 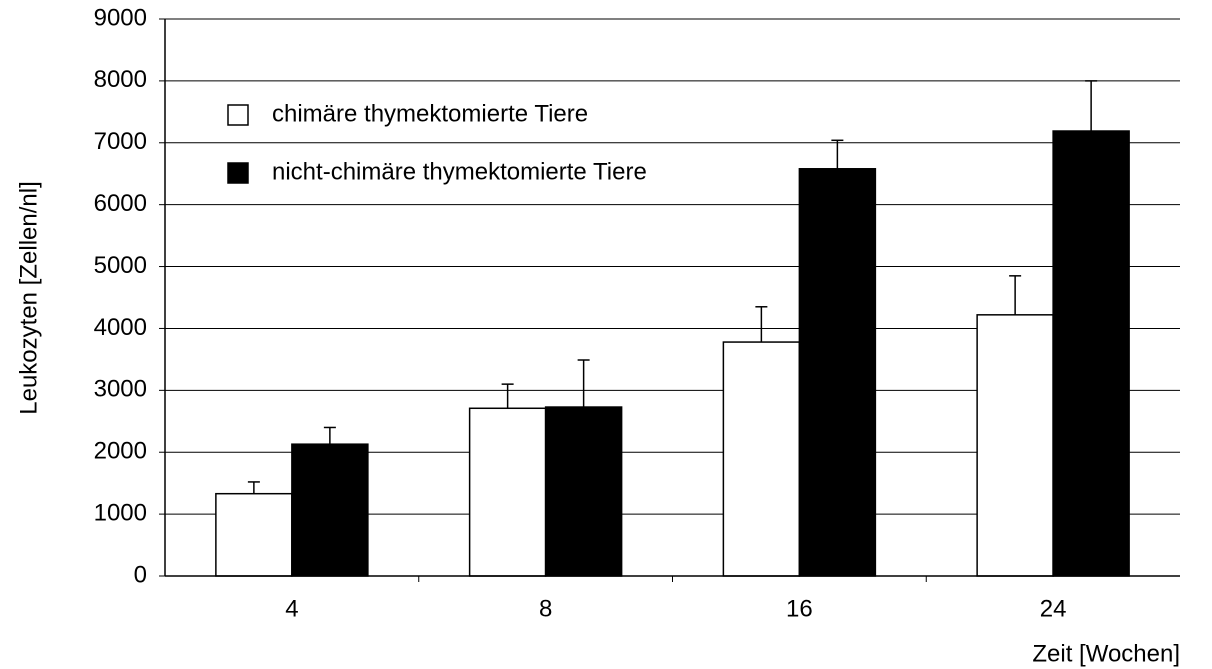 What do you see at coordinates (1106, 653) in the screenshot?
I see `x-axis-label: Zeit [Wochen]` at bounding box center [1106, 653].